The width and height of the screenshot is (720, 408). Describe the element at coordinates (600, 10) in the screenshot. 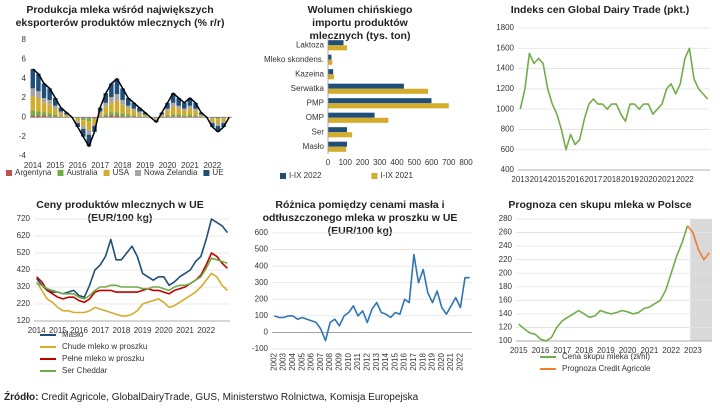

I see `chart-title: Indeks cen Global Dairy Trade (pkt.)` at that location.